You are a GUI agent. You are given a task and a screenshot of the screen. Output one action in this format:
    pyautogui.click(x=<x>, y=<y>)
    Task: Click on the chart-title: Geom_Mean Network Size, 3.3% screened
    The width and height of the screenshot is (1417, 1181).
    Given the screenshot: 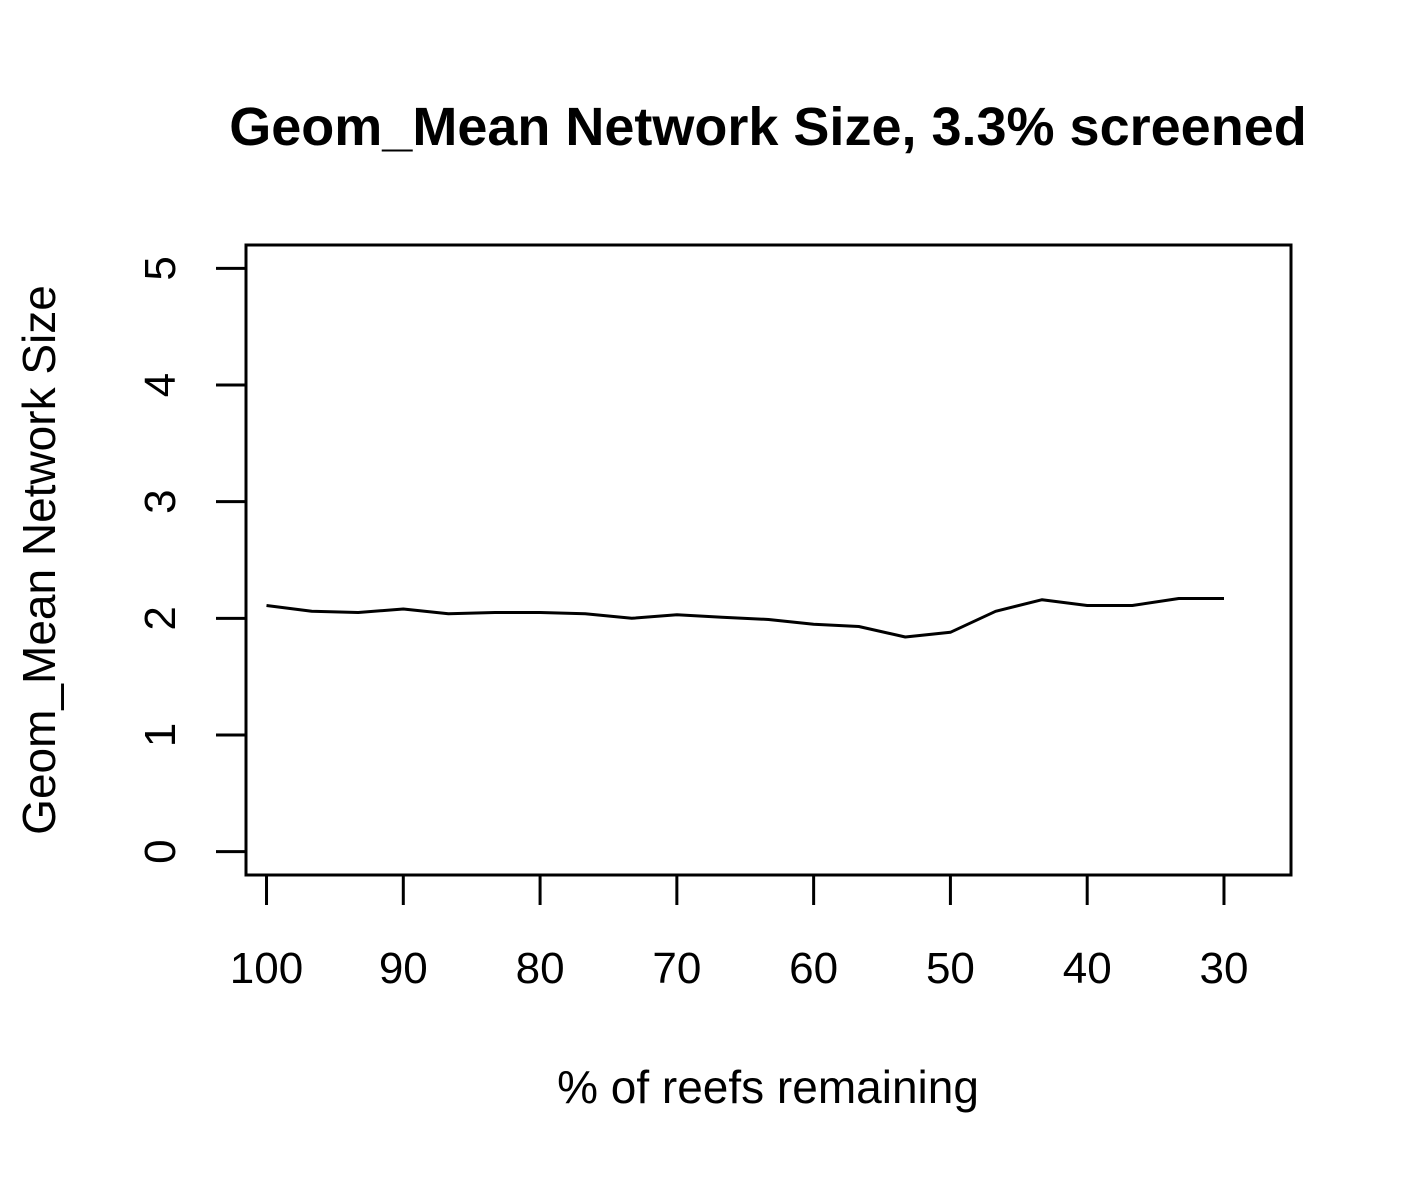 What is the action you would take?
    pyautogui.click(x=767, y=127)
    